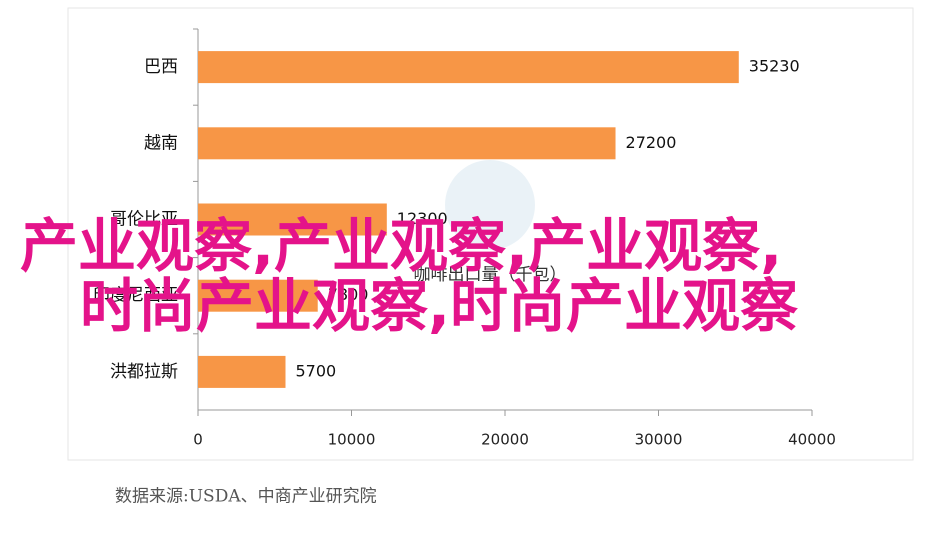  Describe the element at coordinates (812, 440) in the screenshot. I see `x-tick-label: 40000` at that location.